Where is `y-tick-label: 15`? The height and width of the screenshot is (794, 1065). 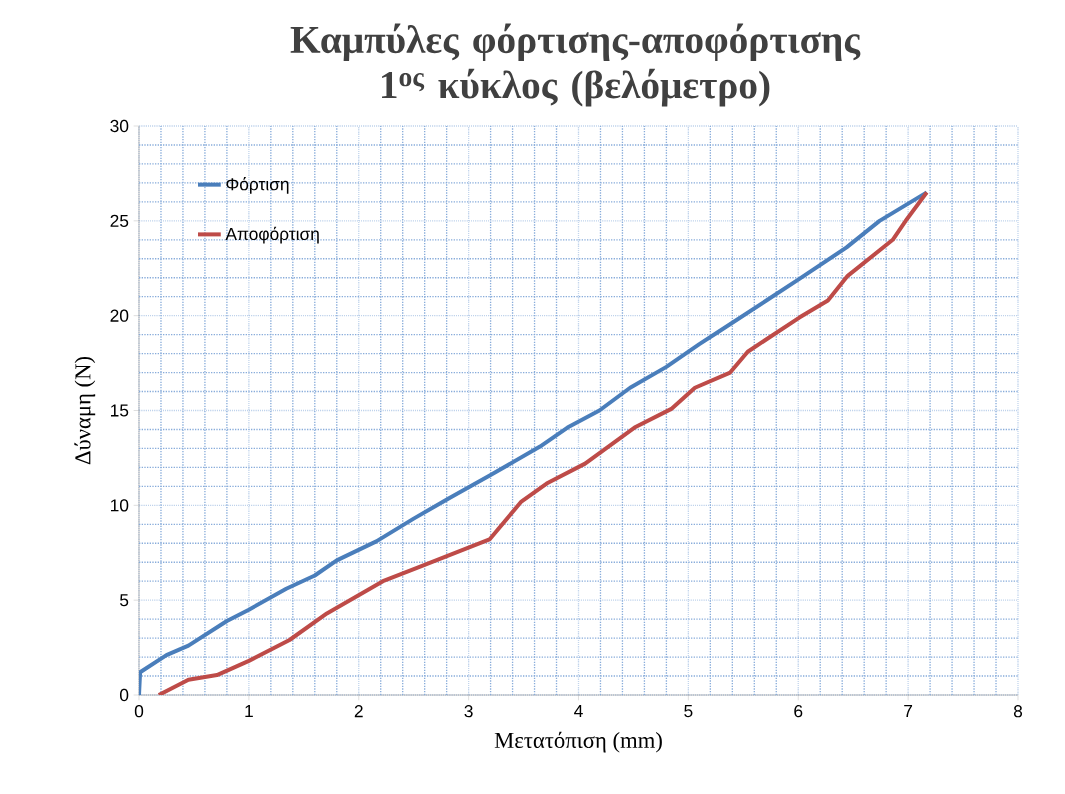 y-tick-label: 15 is located at coordinates (119, 410).